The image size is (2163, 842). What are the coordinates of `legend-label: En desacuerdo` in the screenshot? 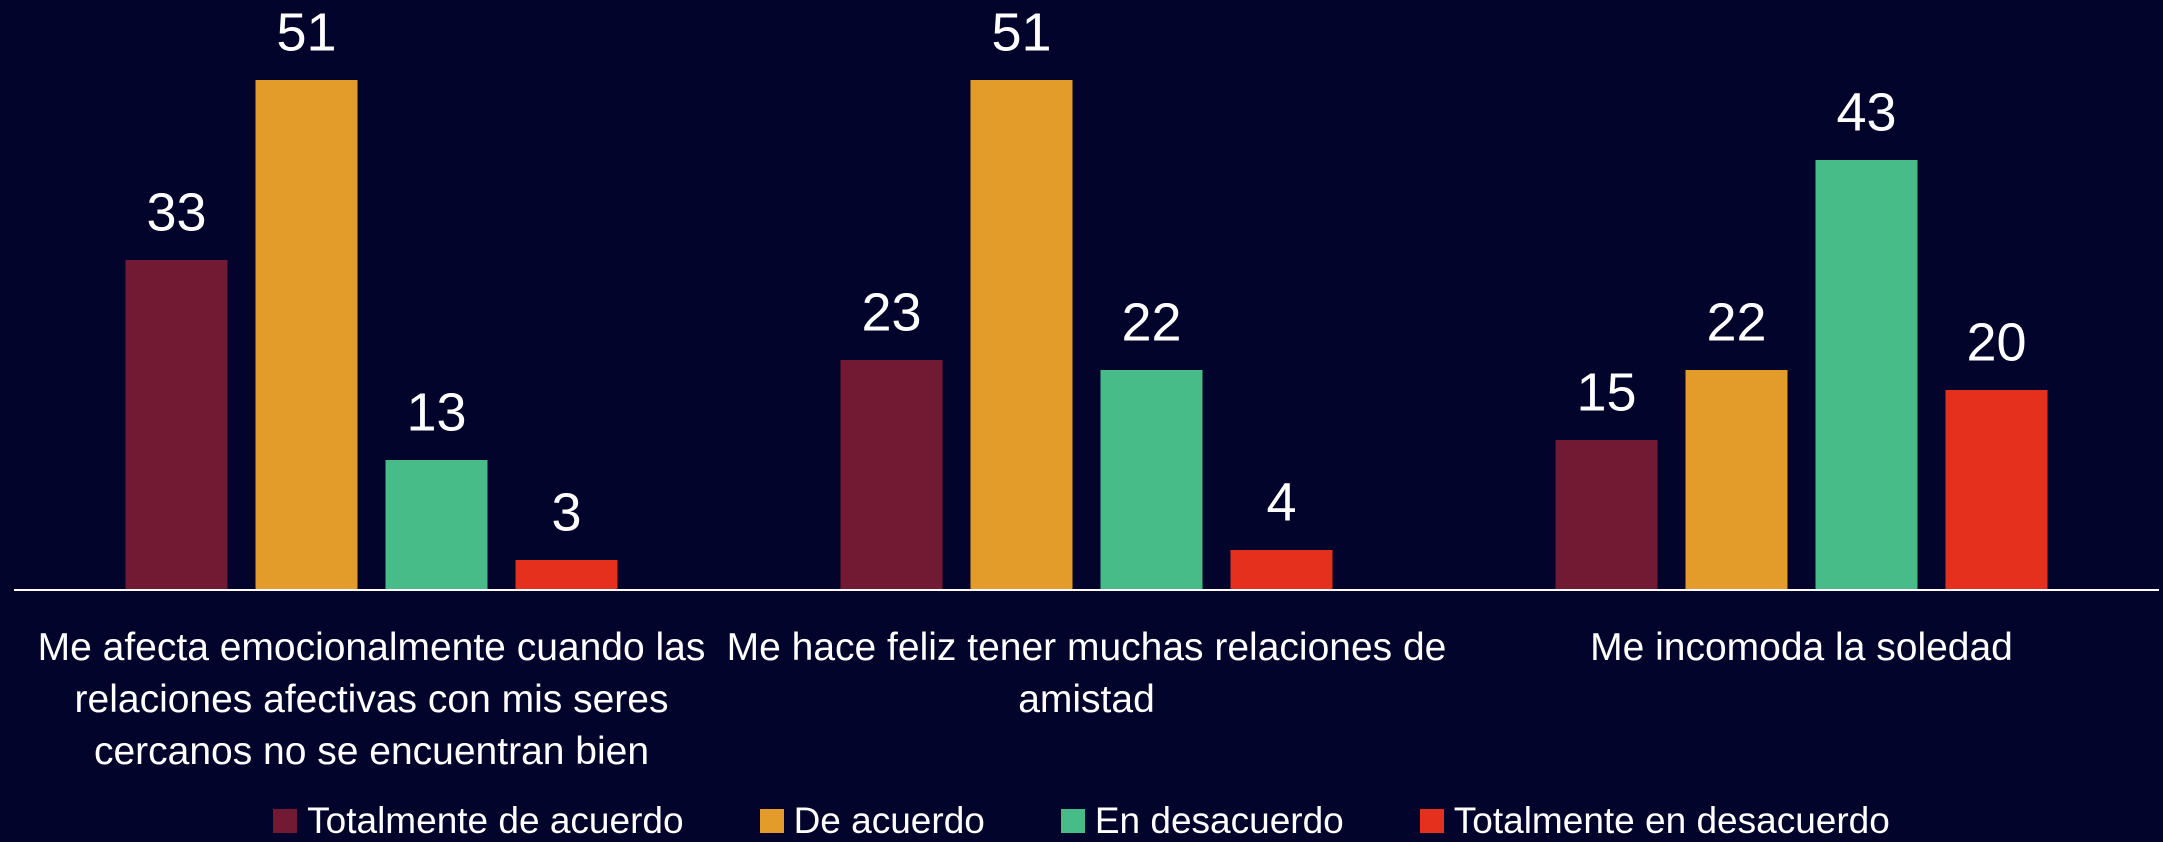 It's located at (1219, 820).